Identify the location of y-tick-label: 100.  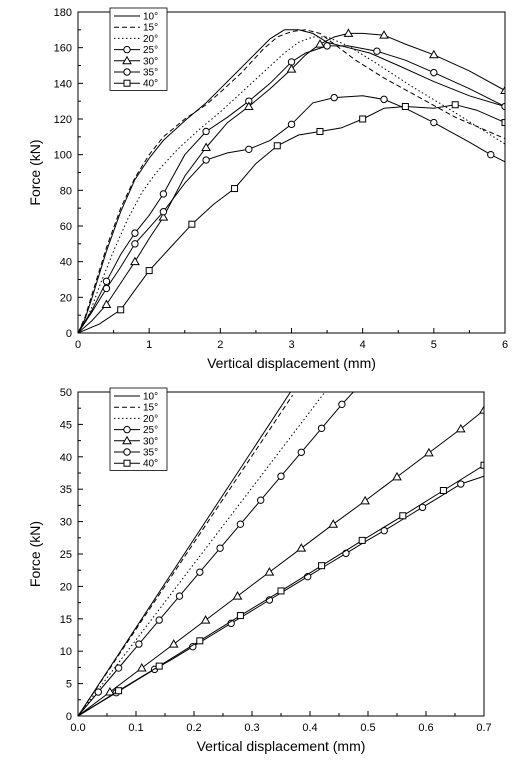
(63, 156).